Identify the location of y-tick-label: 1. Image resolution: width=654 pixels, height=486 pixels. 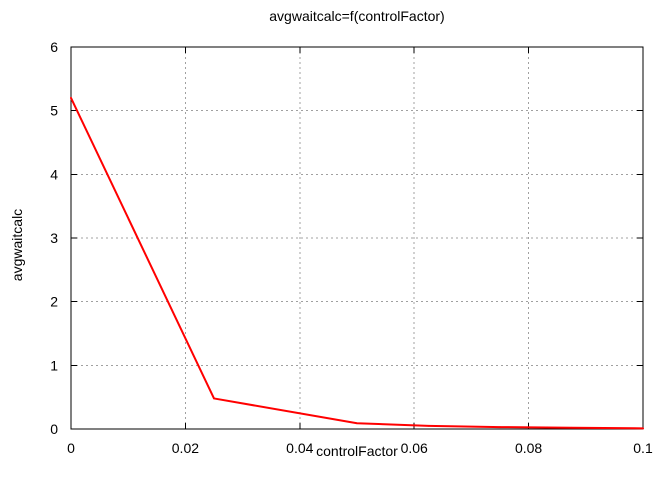
(54, 365).